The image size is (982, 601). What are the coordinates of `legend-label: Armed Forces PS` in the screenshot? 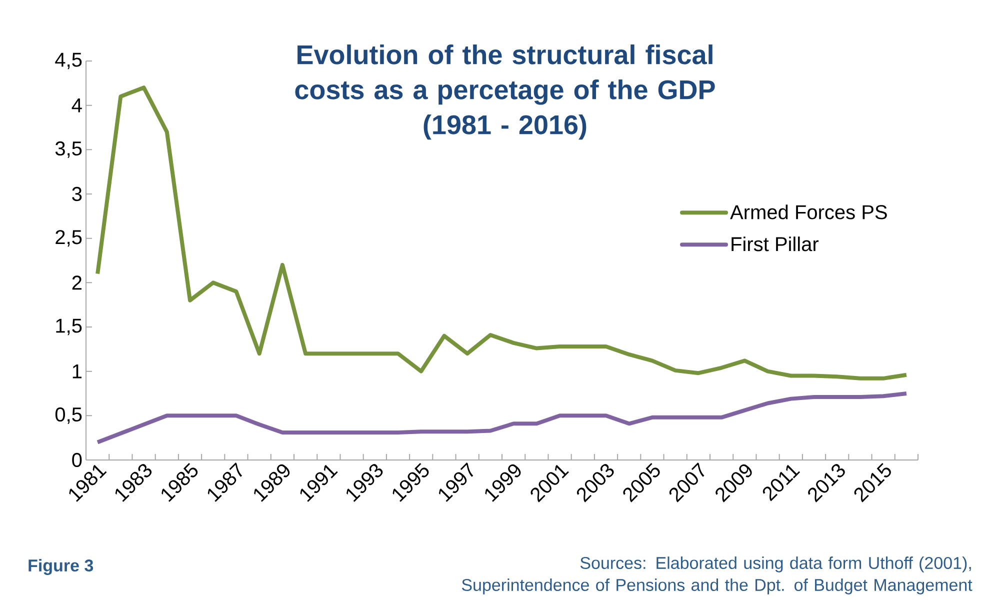 It's located at (808, 212).